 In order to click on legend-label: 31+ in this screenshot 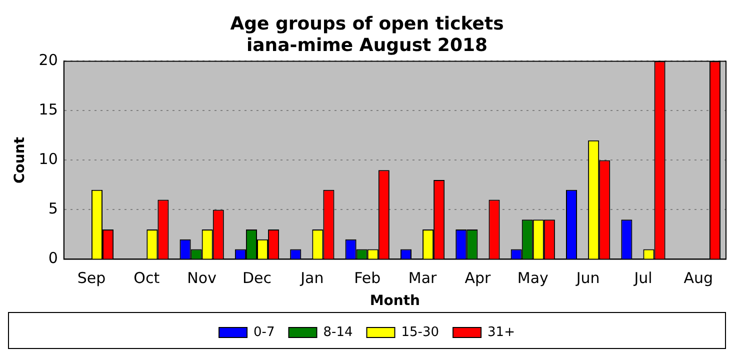, I will do `click(501, 332)`.